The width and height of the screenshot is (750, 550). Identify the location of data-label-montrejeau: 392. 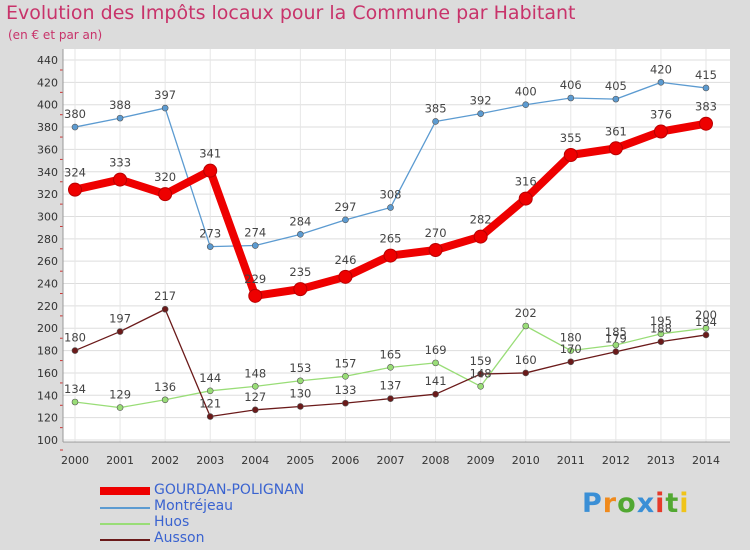
(481, 101).